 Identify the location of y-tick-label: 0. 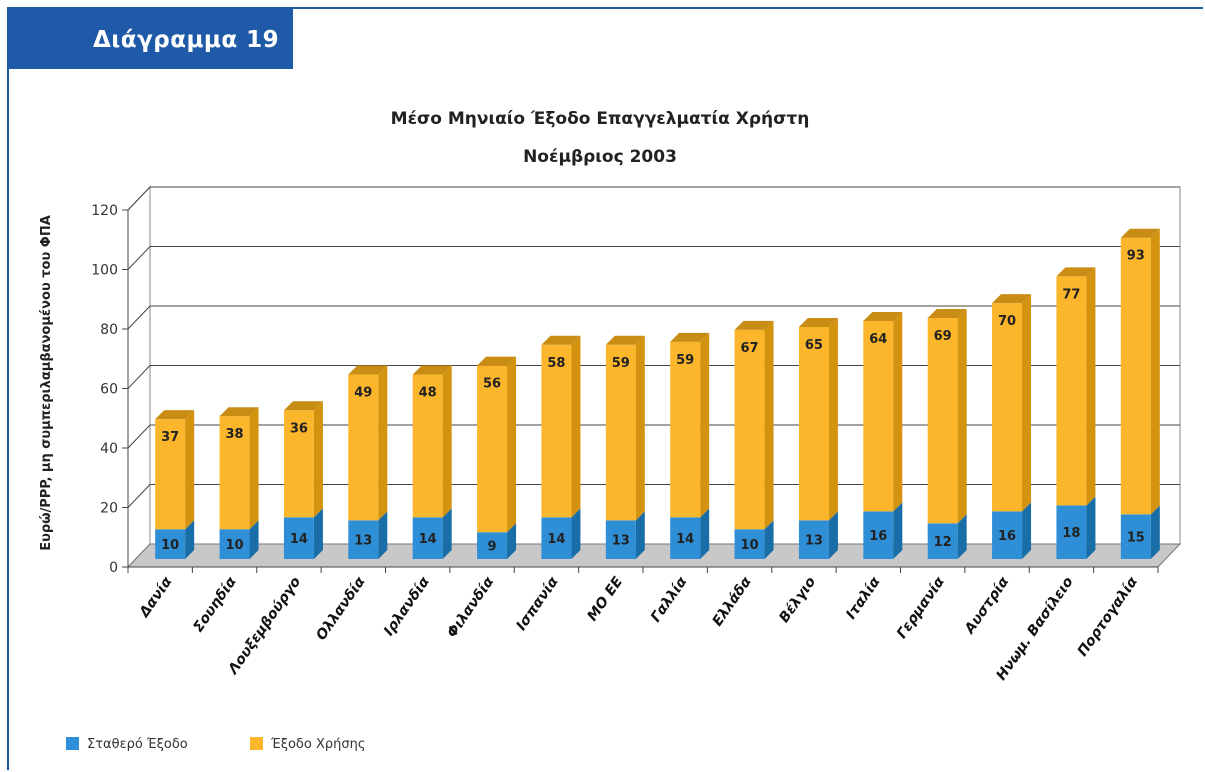
(113, 568).